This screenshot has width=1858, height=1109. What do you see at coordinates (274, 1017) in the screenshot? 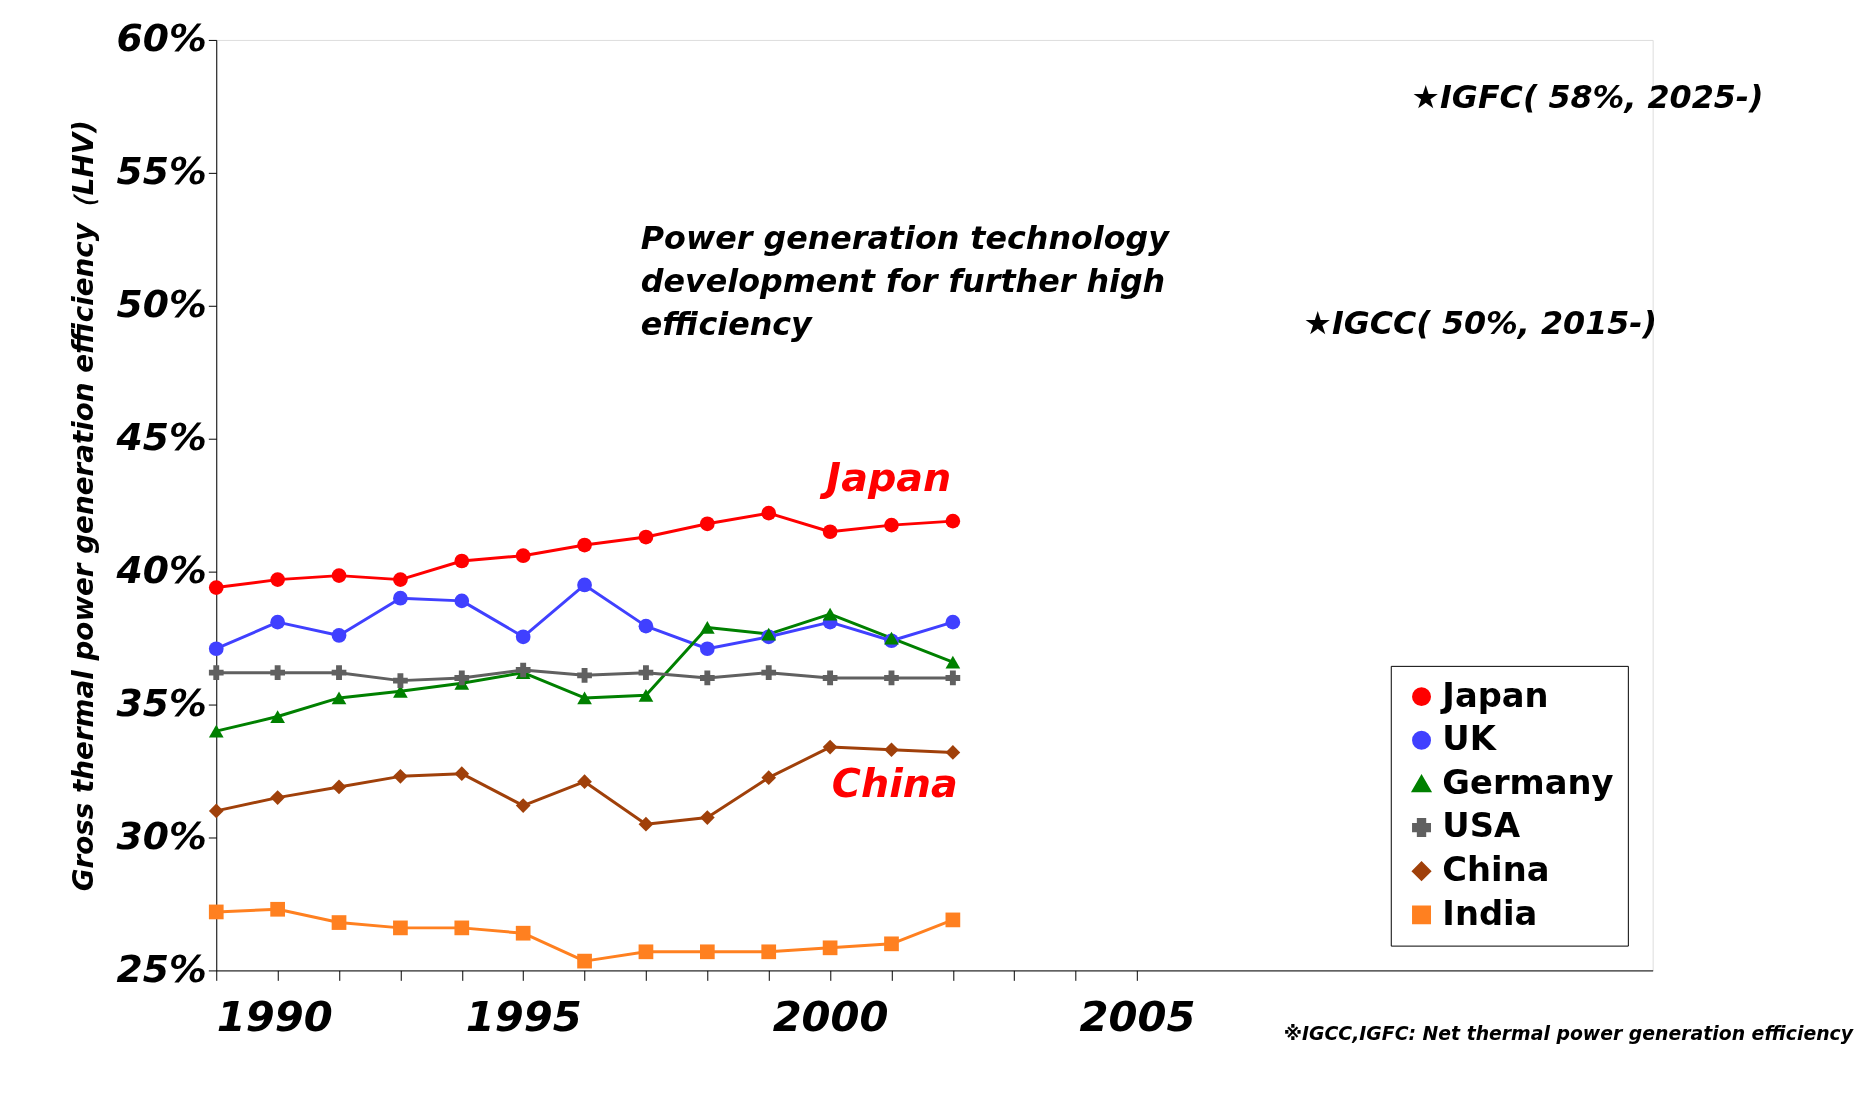
I see `x-tick-label: 1990` at bounding box center [274, 1017].